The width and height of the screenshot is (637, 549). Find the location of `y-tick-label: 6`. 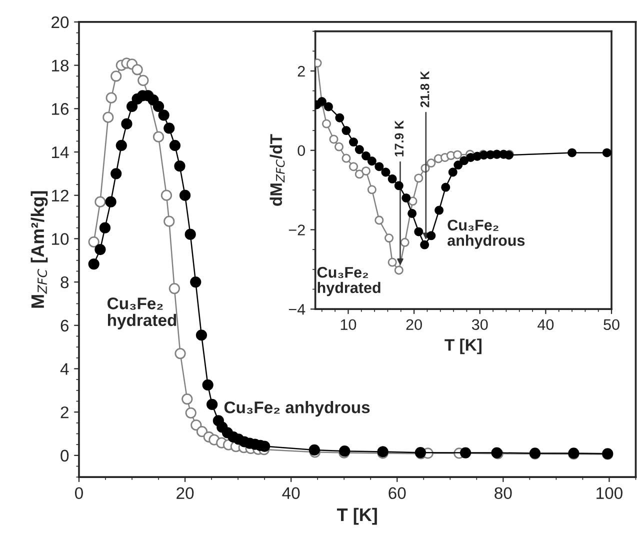

y-tick-label: 6 is located at coordinates (64, 326).